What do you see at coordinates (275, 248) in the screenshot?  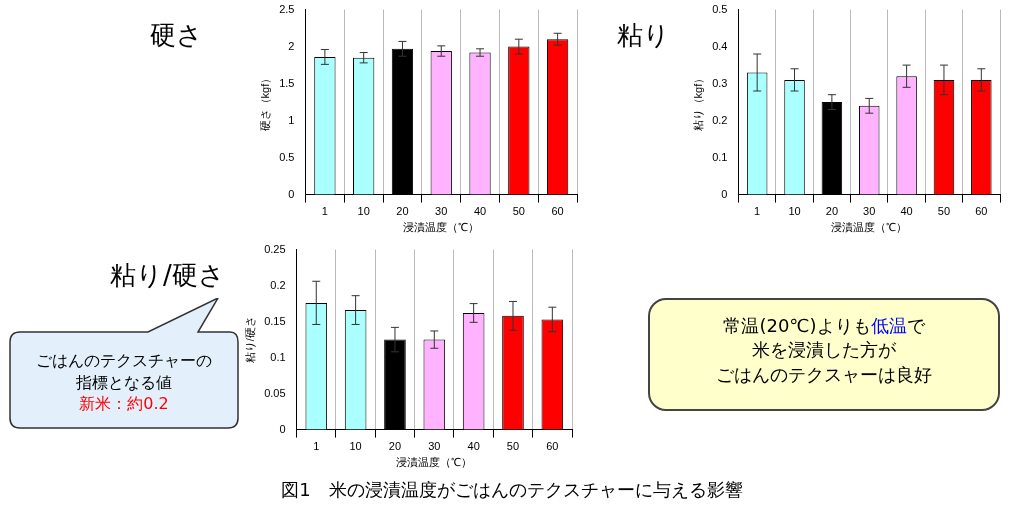 I see `y-tick-label: 0.25` at bounding box center [275, 248].